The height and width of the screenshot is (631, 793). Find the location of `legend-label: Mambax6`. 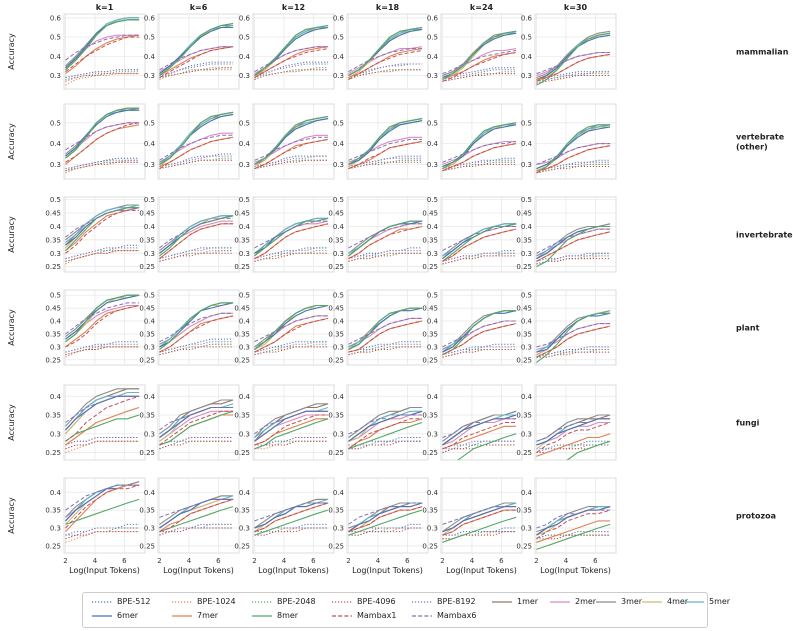

legend-label: Mambax6 is located at coordinates (457, 615).